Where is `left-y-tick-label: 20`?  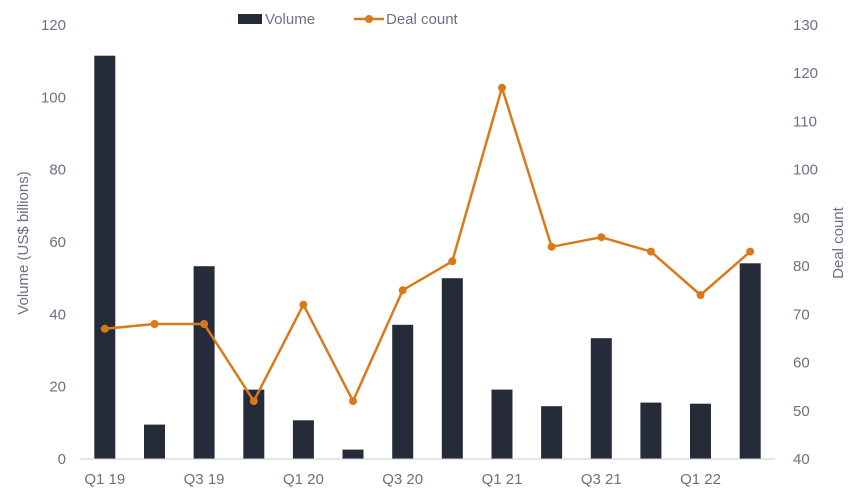
left-y-tick-label: 20 is located at coordinates (57, 387).